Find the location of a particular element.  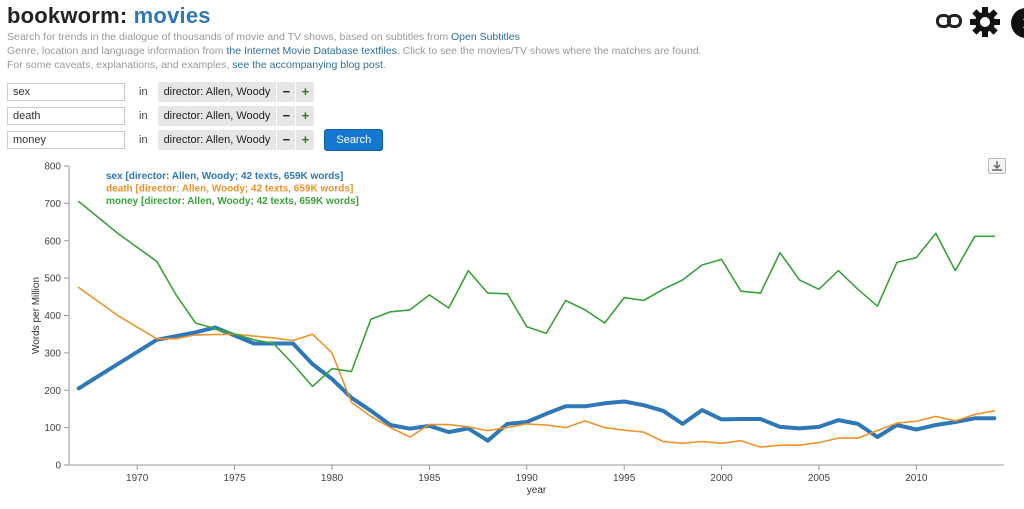

y-tick-label: 100 is located at coordinates (52, 428).